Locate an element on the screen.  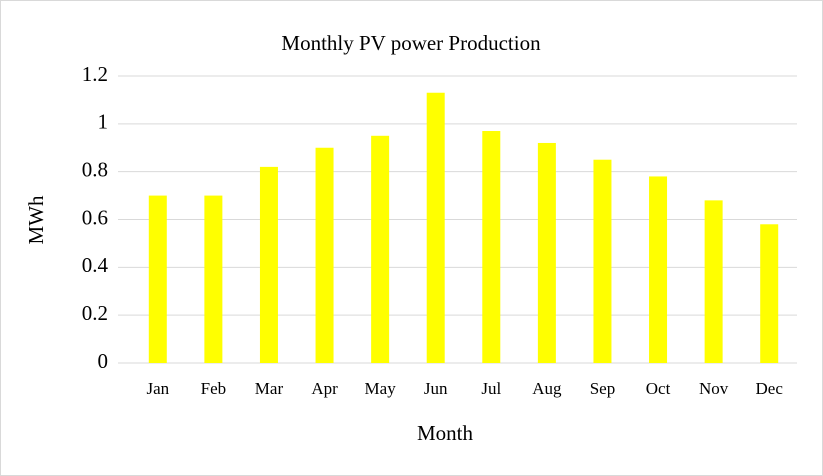
y-tick-label: 0 is located at coordinates (103, 361).